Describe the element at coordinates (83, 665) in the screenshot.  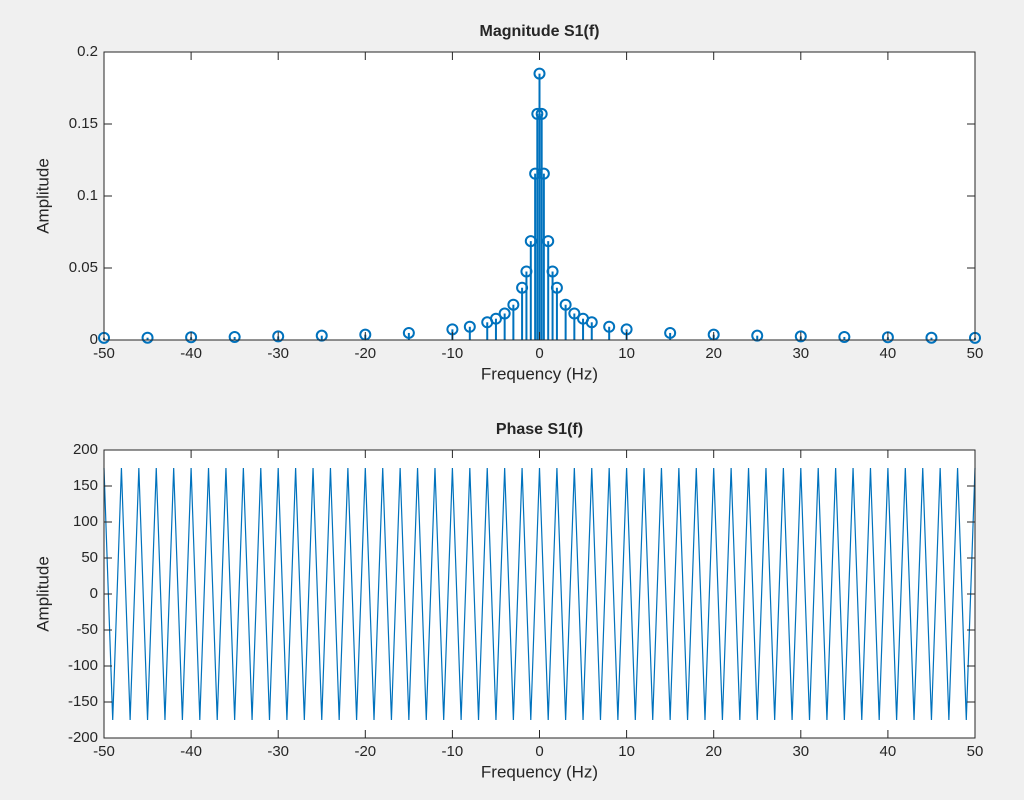
I see `y-tick-label: -100` at that location.